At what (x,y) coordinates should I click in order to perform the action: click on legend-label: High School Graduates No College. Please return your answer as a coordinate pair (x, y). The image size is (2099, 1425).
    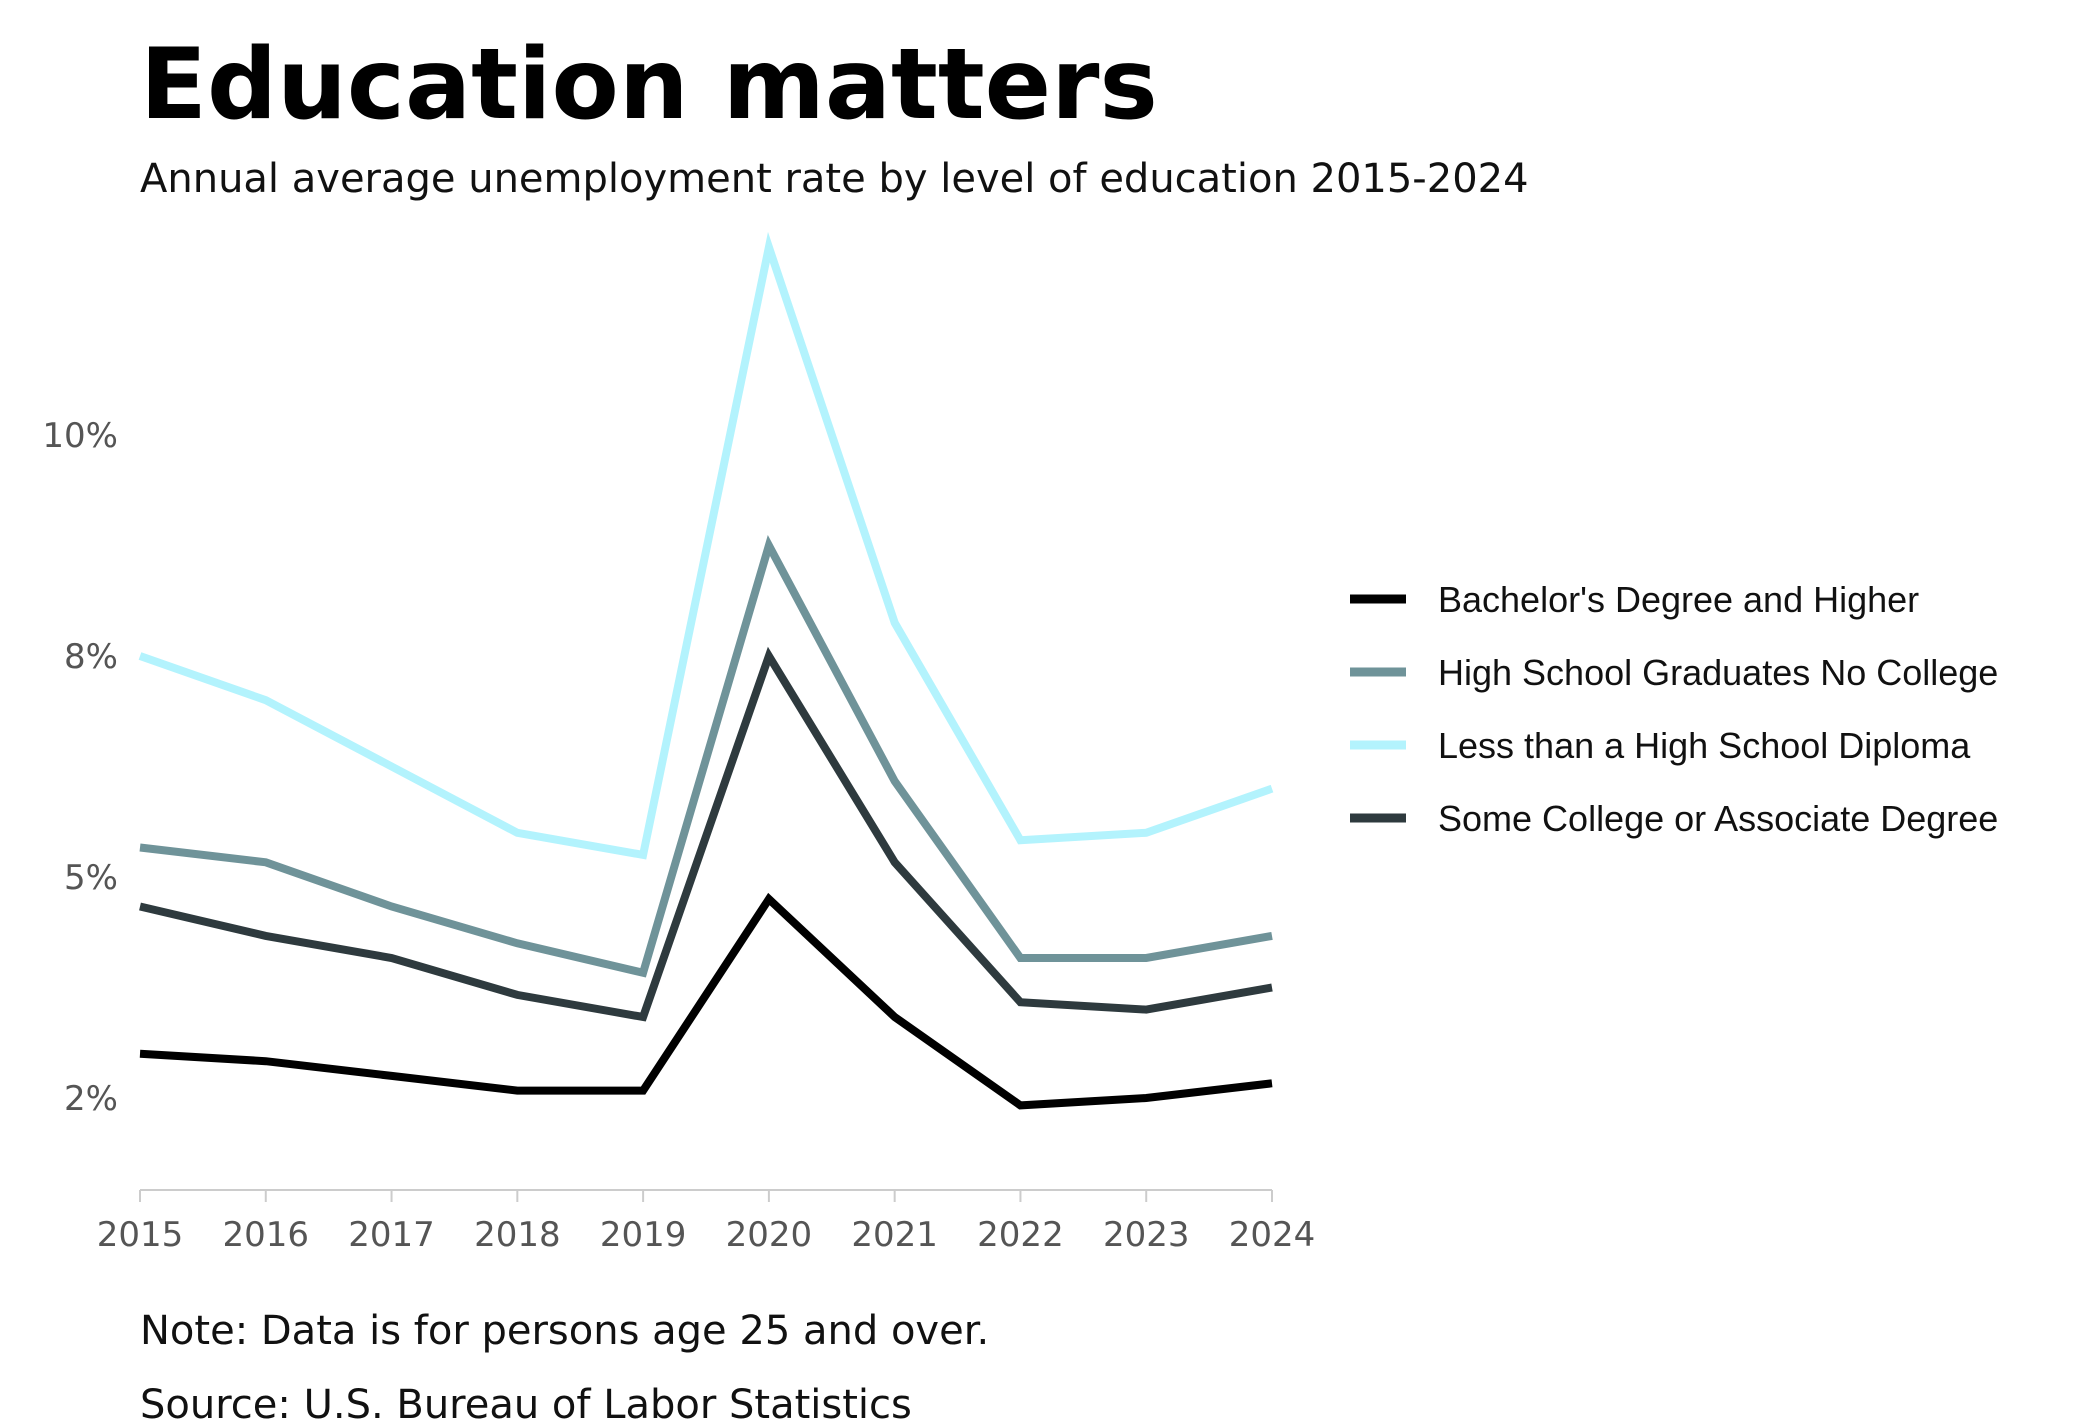
    Looking at the image, I should click on (1718, 672).